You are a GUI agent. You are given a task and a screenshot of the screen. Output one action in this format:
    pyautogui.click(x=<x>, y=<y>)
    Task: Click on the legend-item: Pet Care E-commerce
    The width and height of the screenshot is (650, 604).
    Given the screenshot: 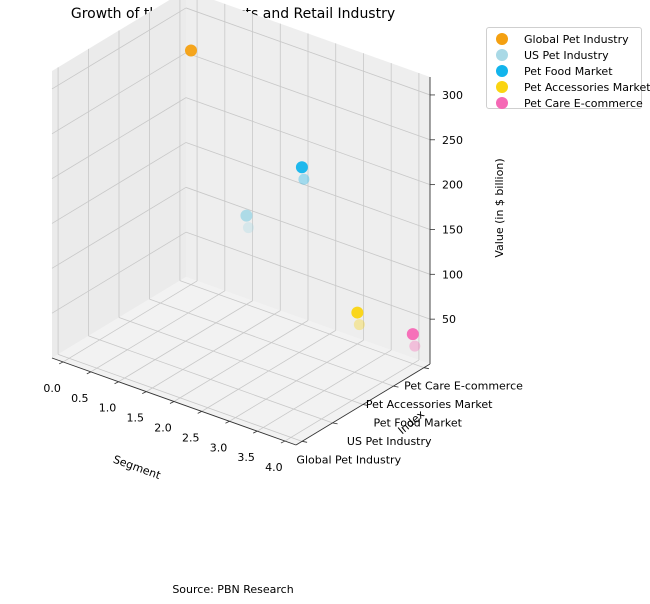 What is the action you would take?
    pyautogui.click(x=568, y=103)
    